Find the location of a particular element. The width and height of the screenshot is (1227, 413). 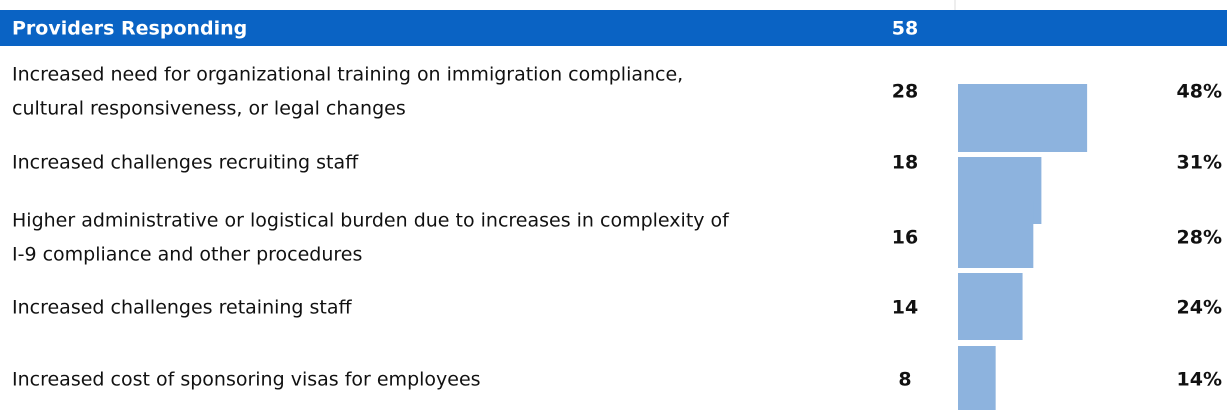

header-label: Providers Responding is located at coordinates (129, 29).